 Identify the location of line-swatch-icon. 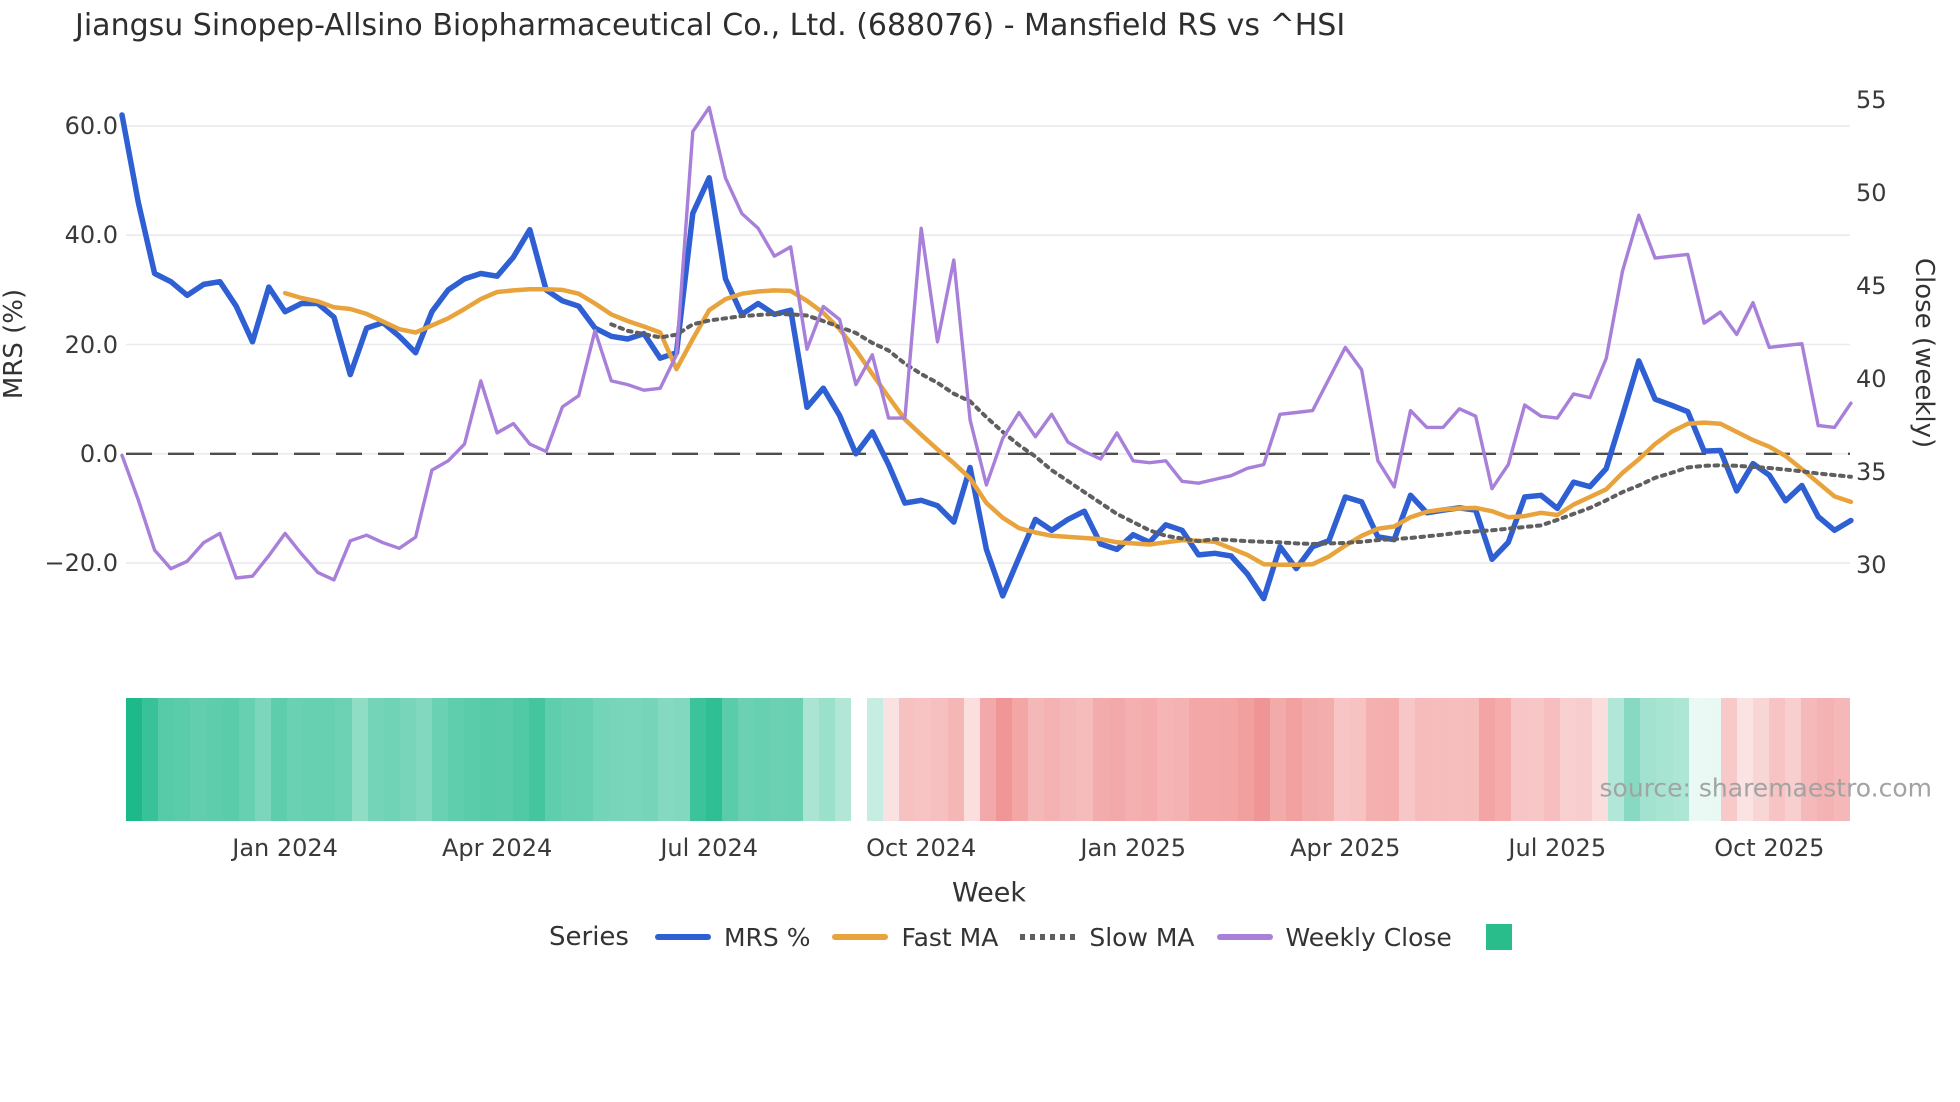
(682, 937).